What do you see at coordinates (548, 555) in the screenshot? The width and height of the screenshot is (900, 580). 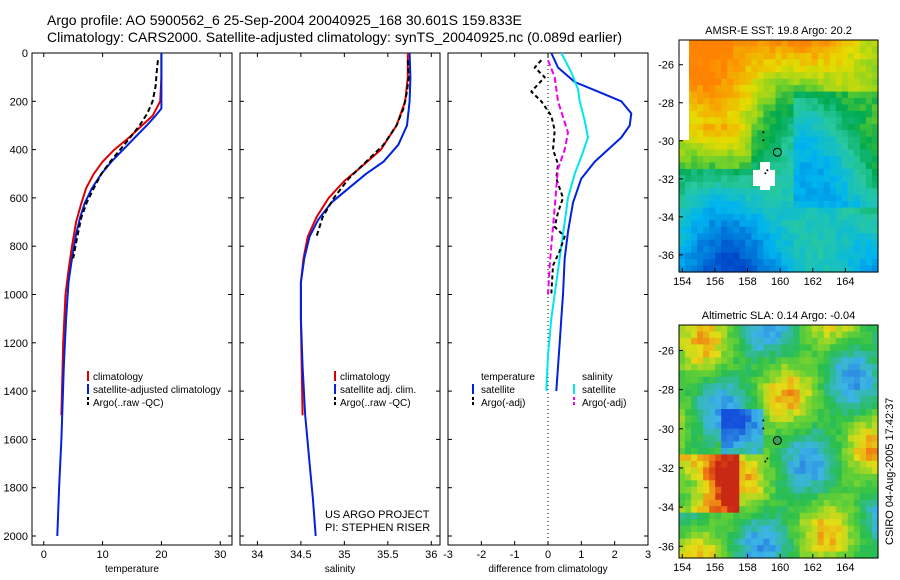 I see `x-tick-label: 0` at bounding box center [548, 555].